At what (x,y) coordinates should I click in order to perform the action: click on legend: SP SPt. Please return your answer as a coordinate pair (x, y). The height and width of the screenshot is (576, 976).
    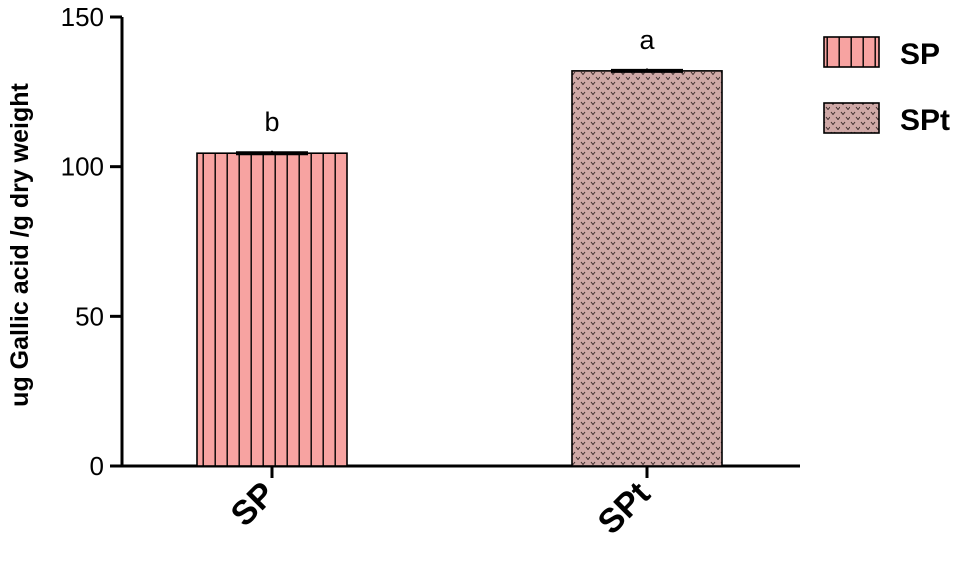
    Looking at the image, I should click on (886, 86).